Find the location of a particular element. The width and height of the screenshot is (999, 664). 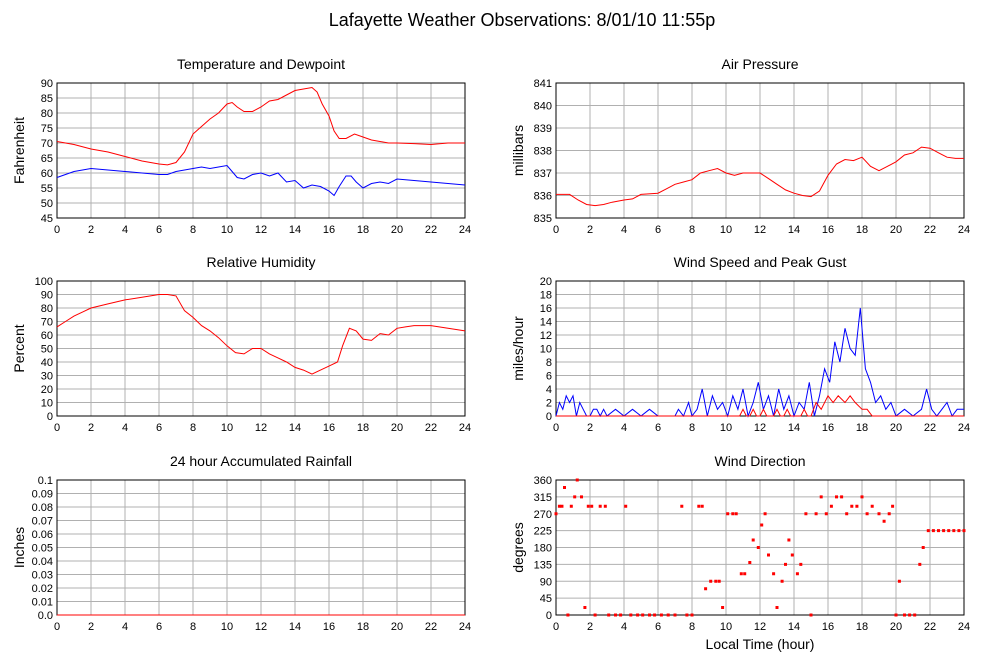

y-tick-label: 16 is located at coordinates (546, 309).